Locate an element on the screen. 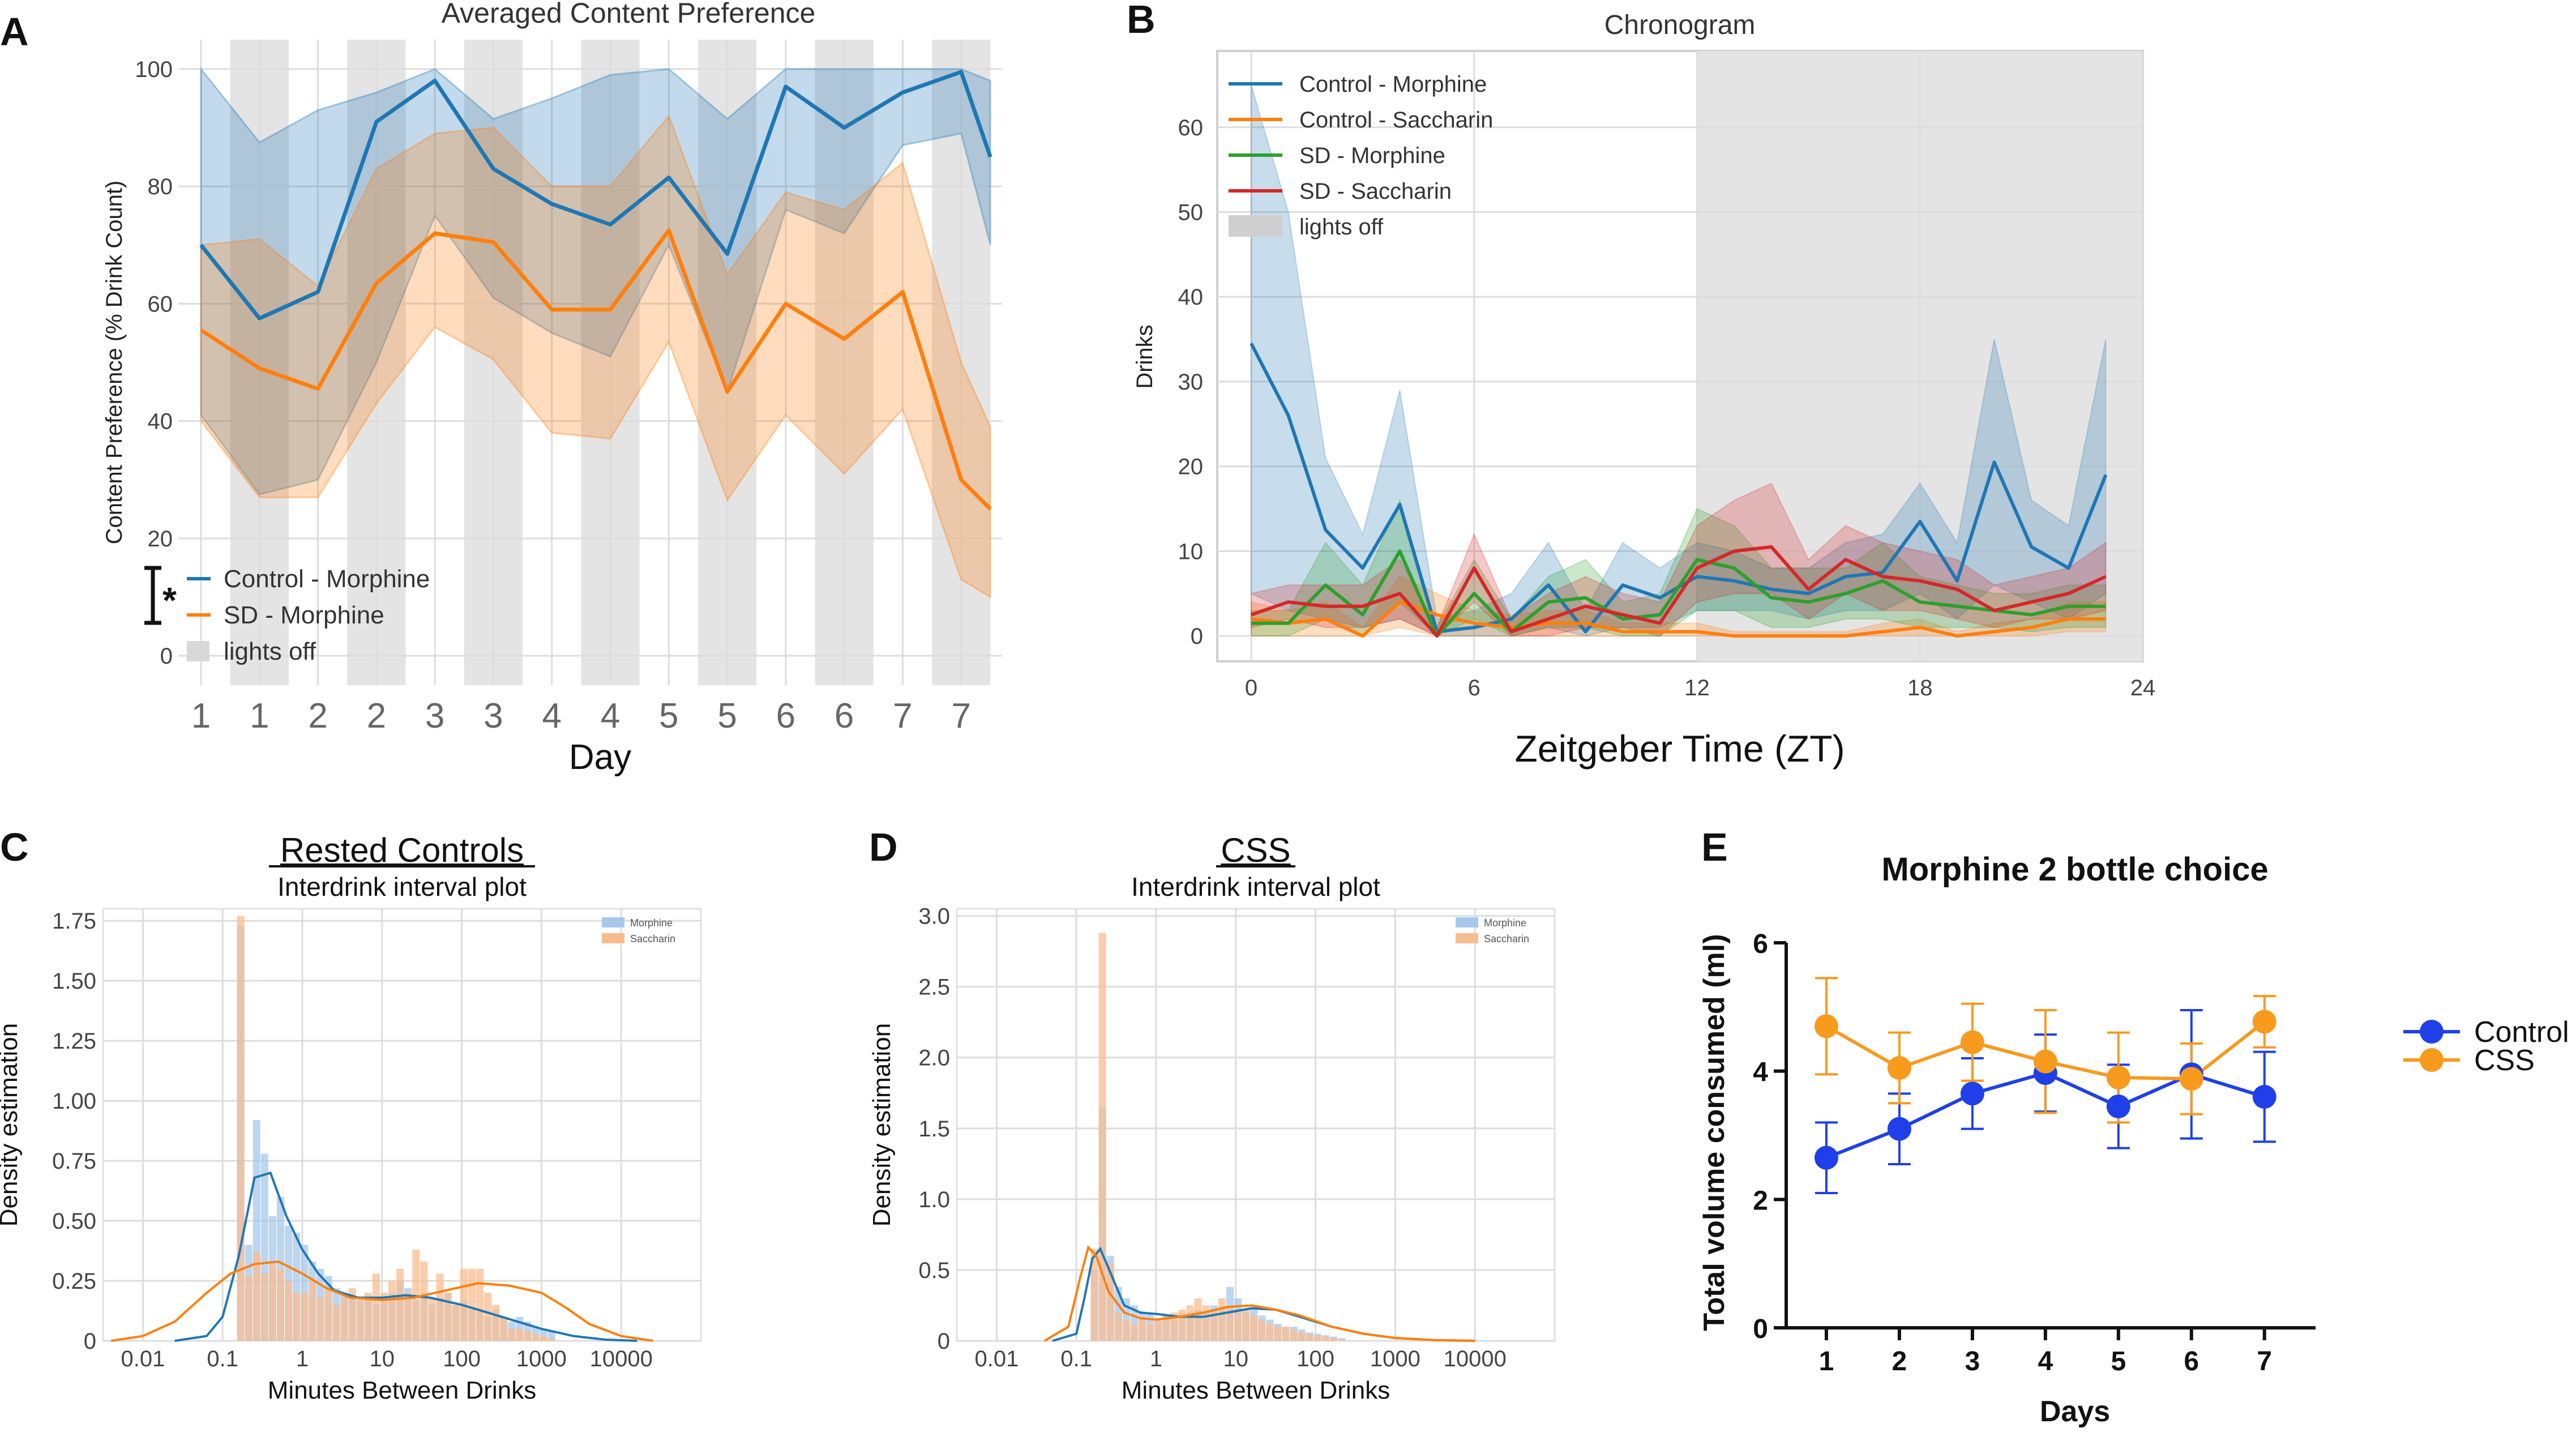  y-axis-label: Total volume consumed (ml) is located at coordinates (1714, 1132).